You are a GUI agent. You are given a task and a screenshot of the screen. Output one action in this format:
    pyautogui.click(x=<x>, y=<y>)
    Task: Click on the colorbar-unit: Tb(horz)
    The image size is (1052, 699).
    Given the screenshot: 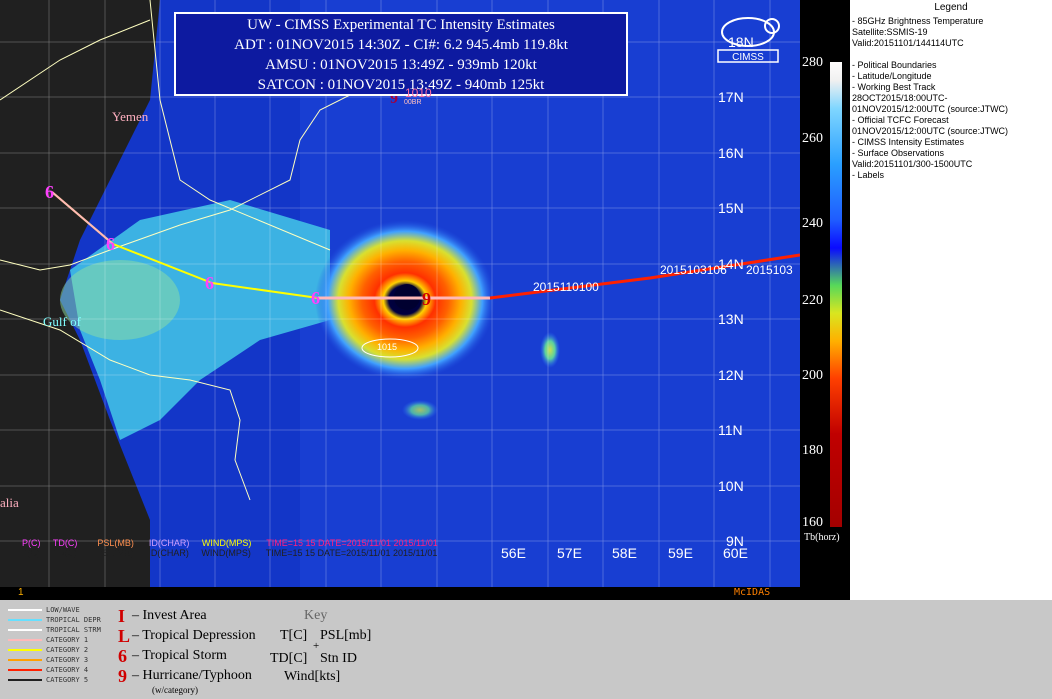 What is the action you would take?
    pyautogui.click(x=822, y=537)
    